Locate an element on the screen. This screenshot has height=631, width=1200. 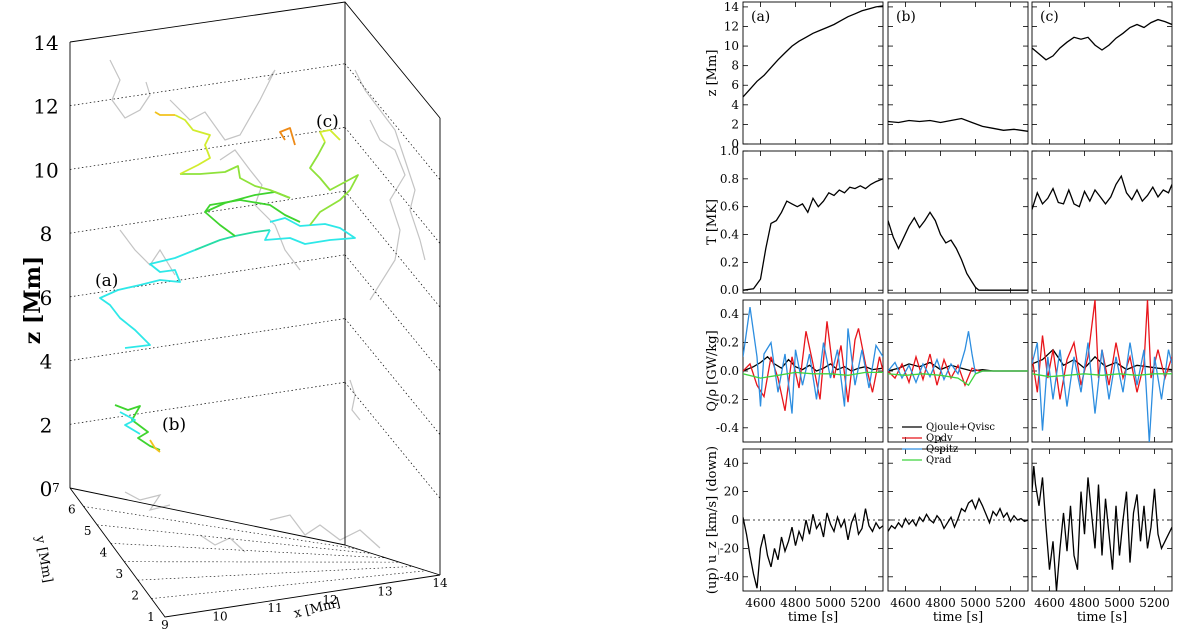
y-tick-label: 5 is located at coordinates (88, 531).